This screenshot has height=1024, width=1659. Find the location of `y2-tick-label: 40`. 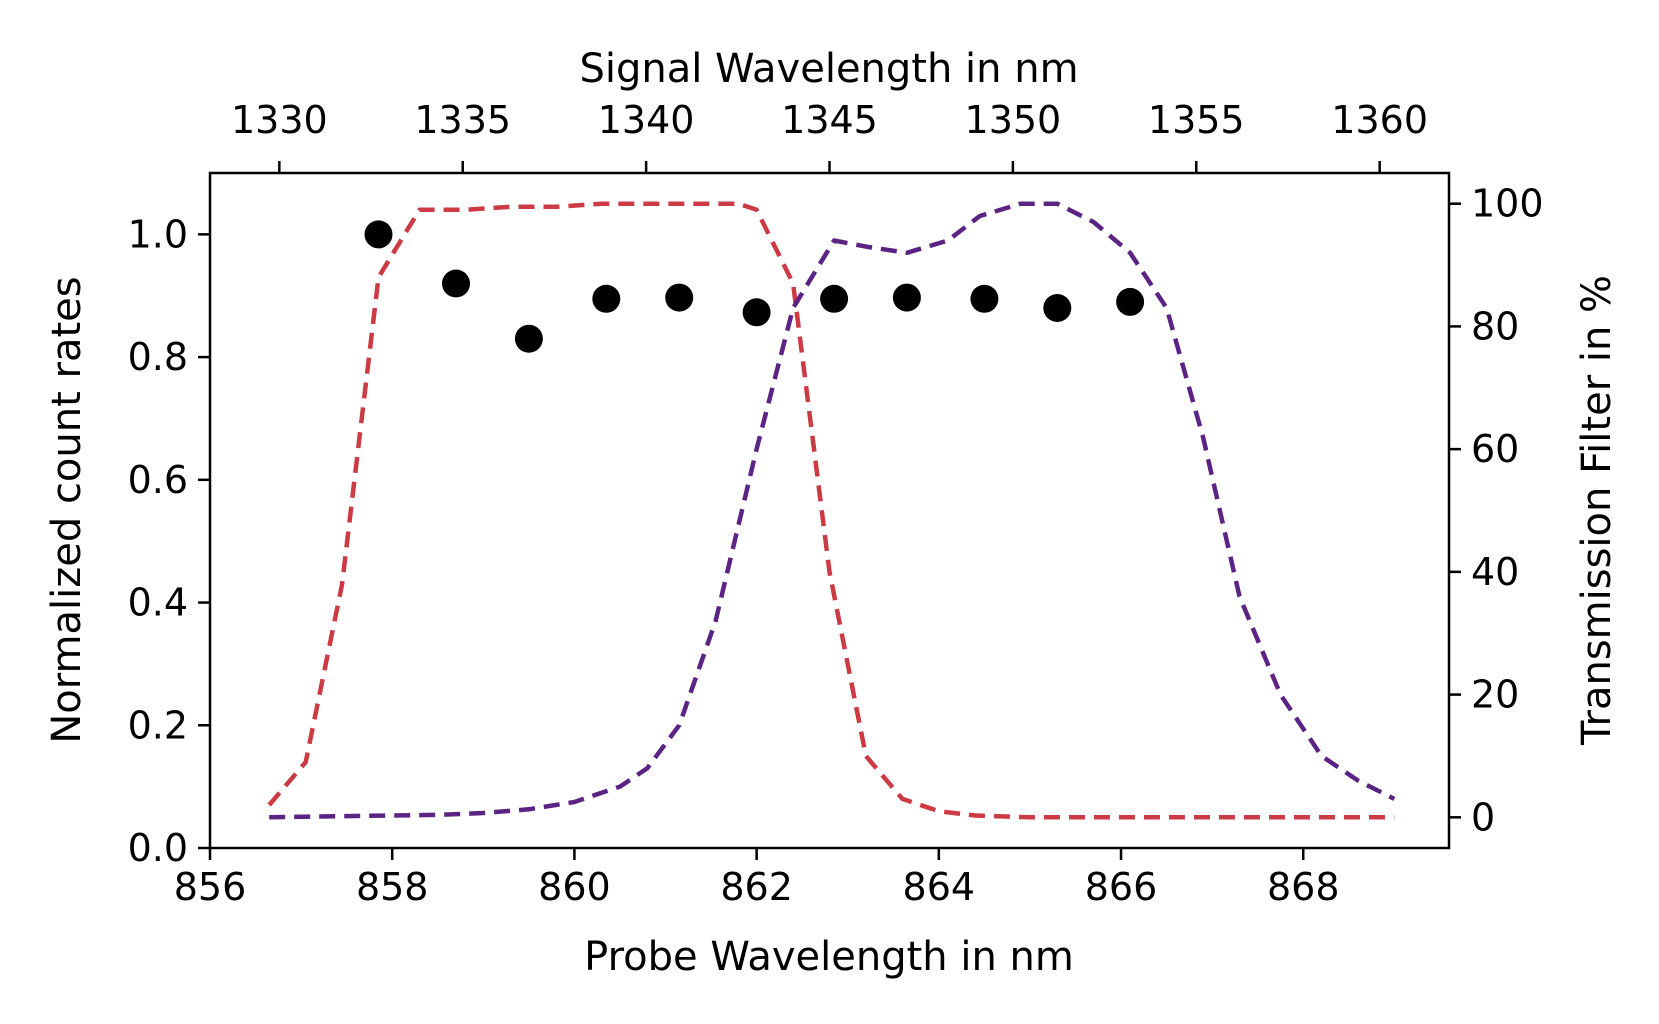

y2-tick-label: 40 is located at coordinates (1495, 572).